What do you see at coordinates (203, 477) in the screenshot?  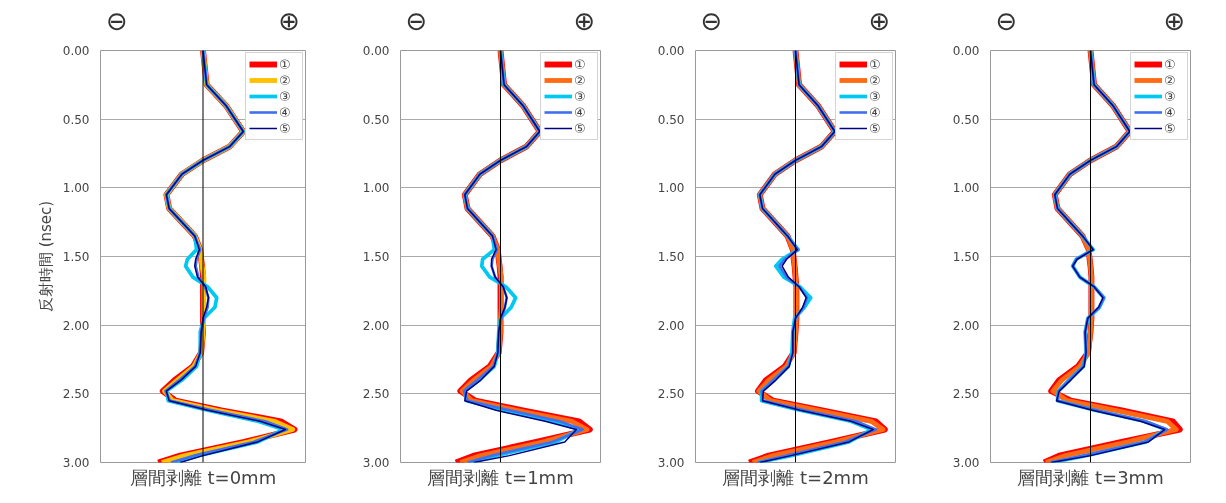 I see `x-axis-title: 層間剥離 t=0mm` at bounding box center [203, 477].